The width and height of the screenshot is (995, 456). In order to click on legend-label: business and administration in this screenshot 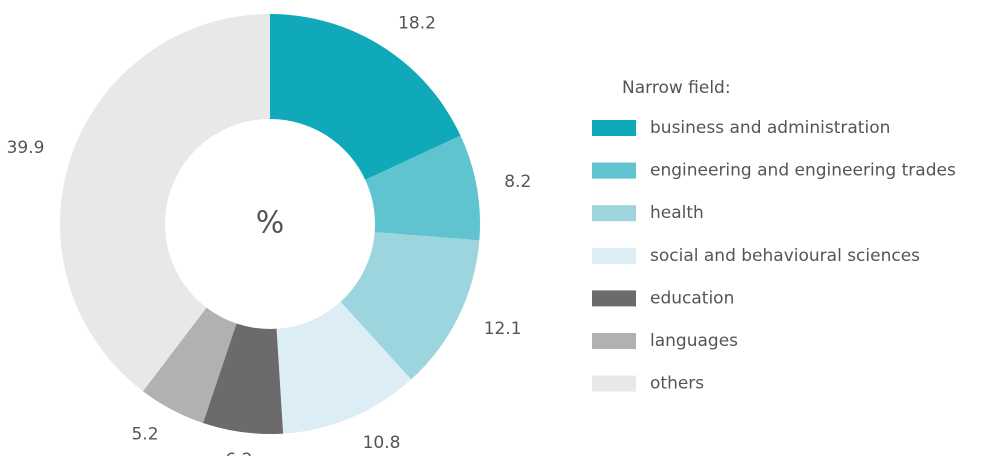, I will do `click(770, 128)`.